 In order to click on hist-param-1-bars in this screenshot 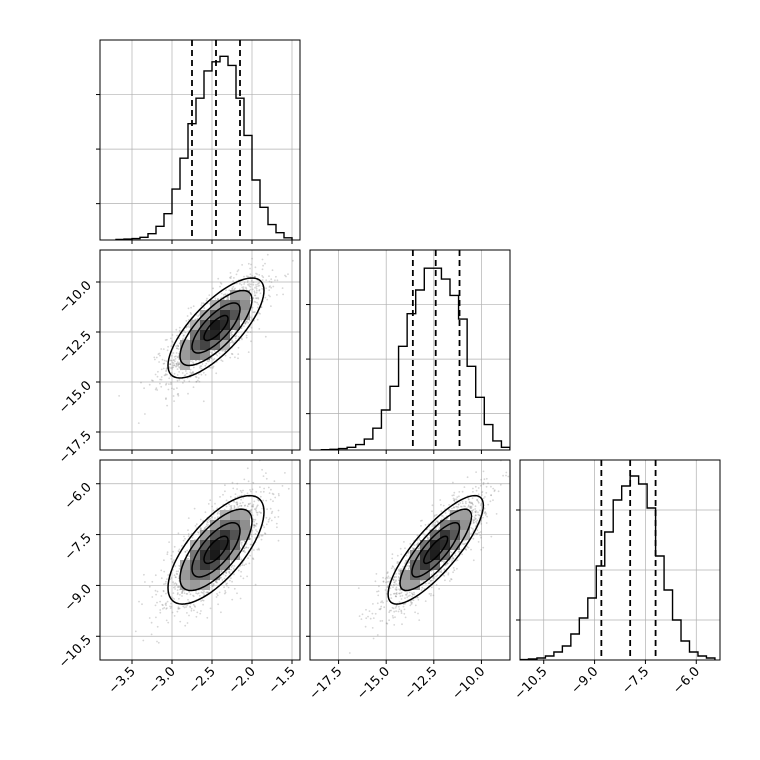, I will do `click(204, 140)`.